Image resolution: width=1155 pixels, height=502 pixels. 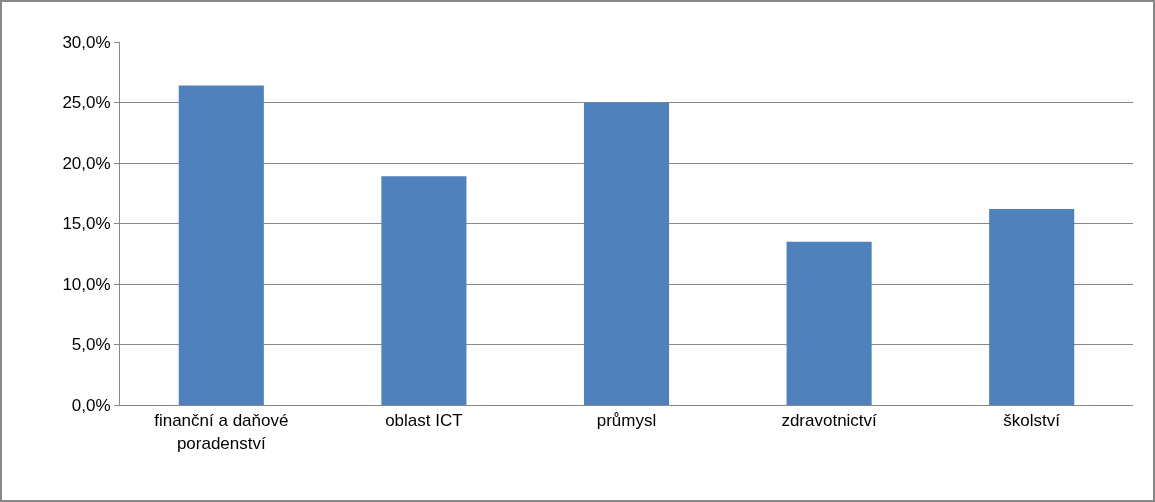 What do you see at coordinates (829, 421) in the screenshot?
I see `x-tick-label: zdravotnictví` at bounding box center [829, 421].